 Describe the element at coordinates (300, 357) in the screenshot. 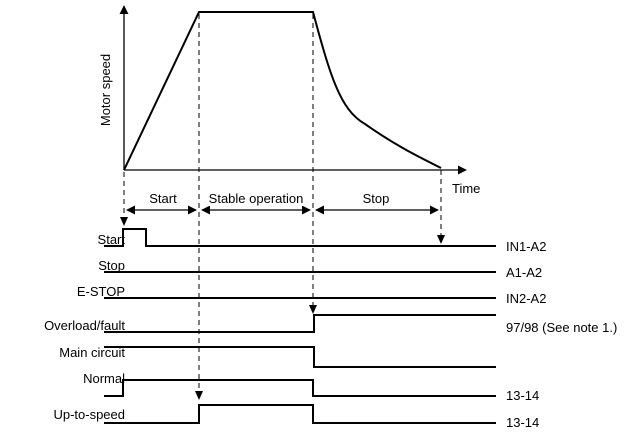

I see `signal-trace-main-circuit` at that location.